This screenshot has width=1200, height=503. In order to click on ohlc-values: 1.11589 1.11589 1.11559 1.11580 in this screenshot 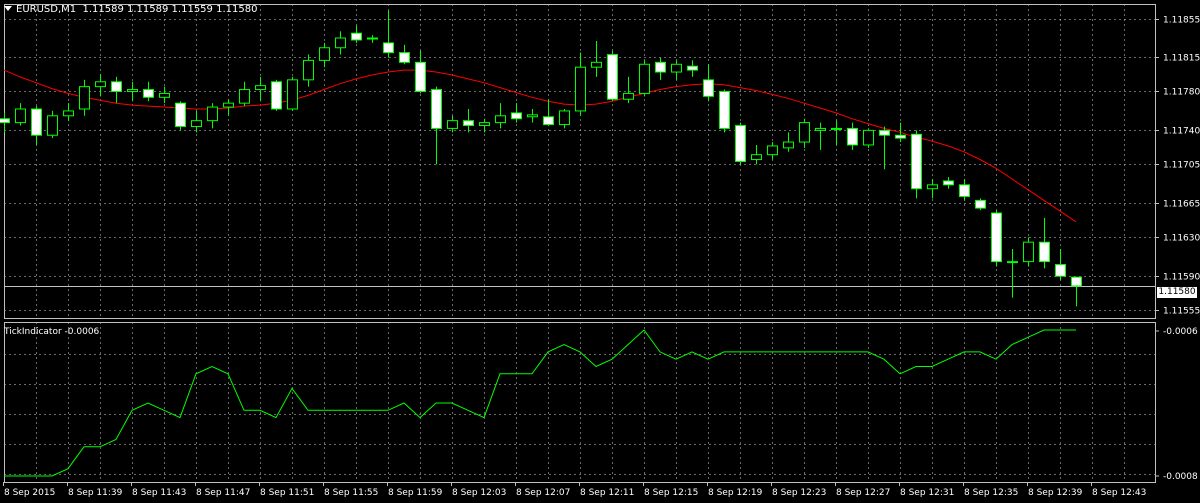, I will do `click(169, 9)`.